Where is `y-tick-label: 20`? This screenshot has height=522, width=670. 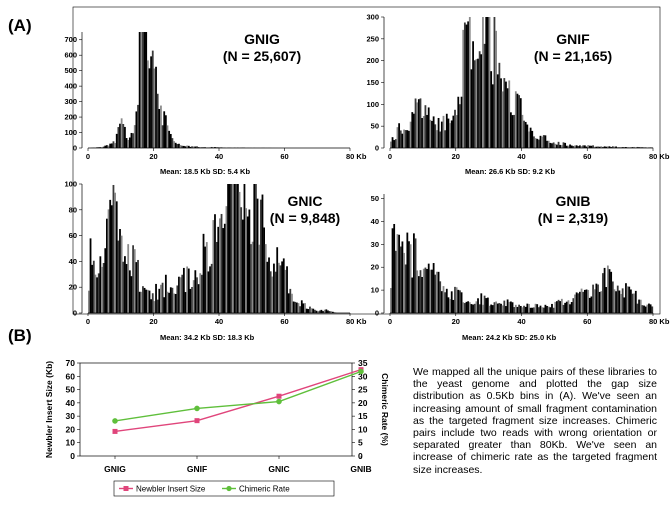 y-tick-label: 20 is located at coordinates (375, 267).